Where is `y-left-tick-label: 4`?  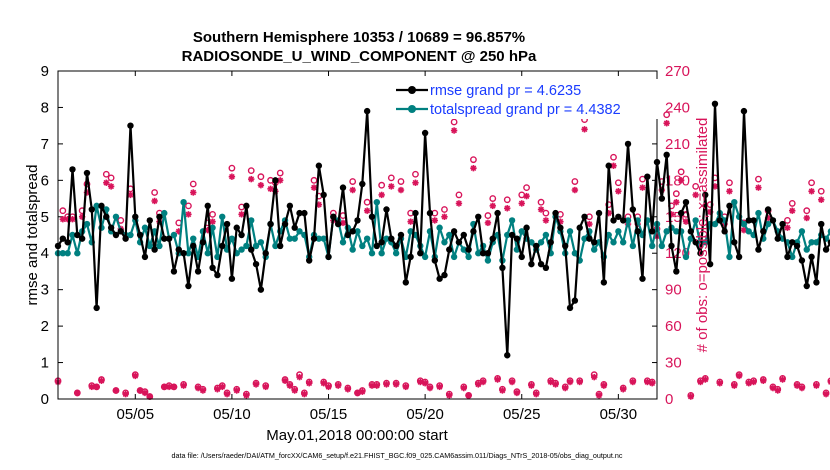
y-left-tick-label: 4 is located at coordinates (45, 253).